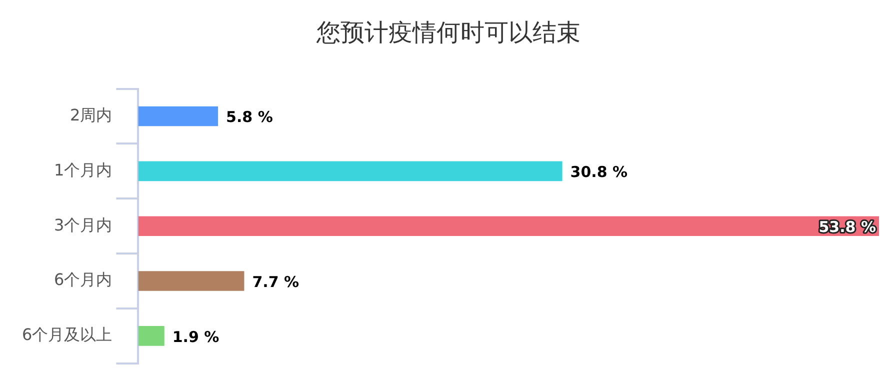 This screenshot has height=385, width=893. What do you see at coordinates (83, 224) in the screenshot?
I see `y-tick-label: 3个月内` at bounding box center [83, 224].